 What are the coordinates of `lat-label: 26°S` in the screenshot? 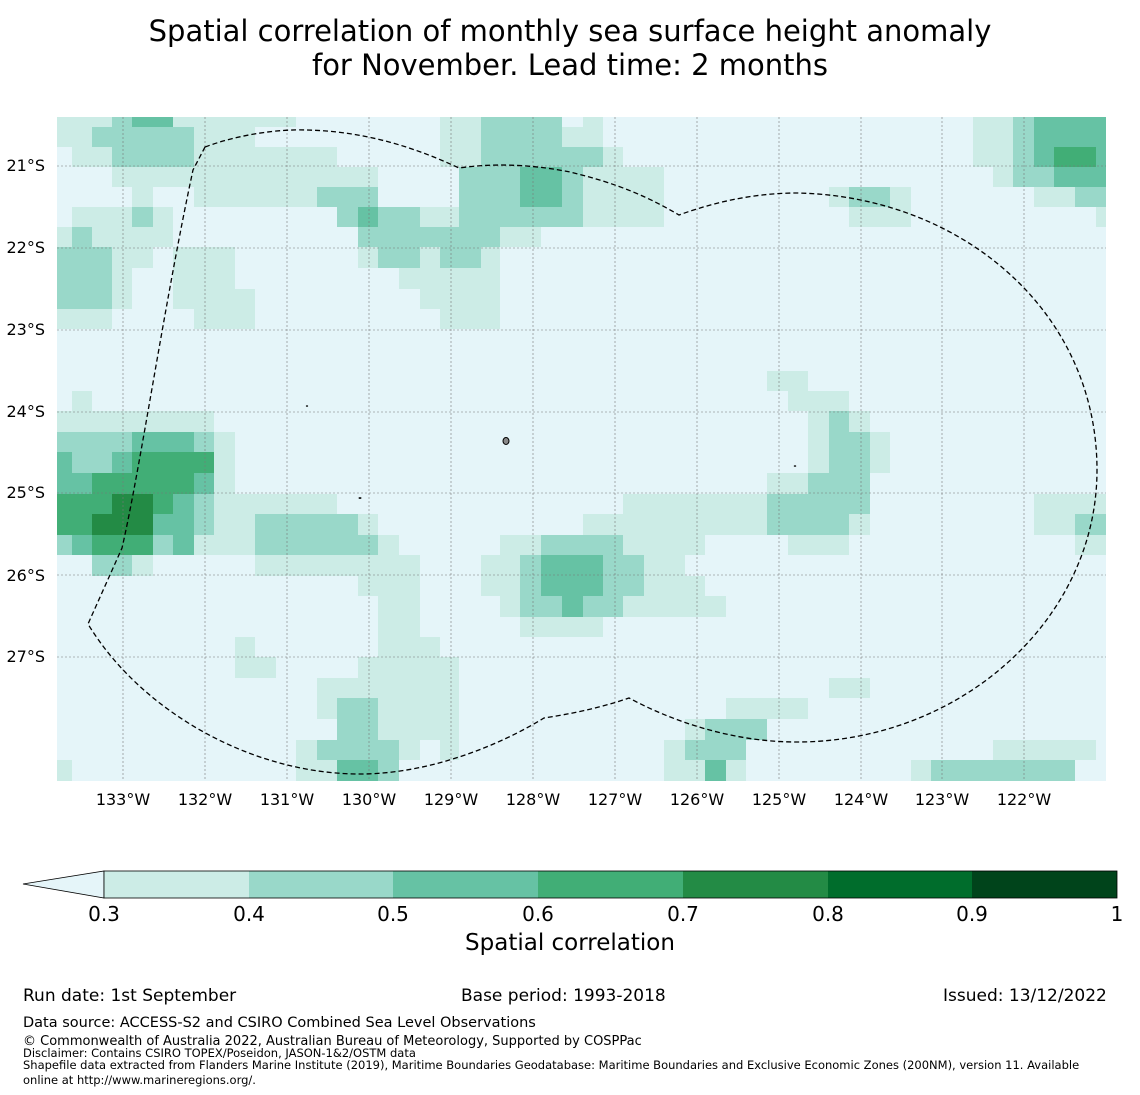 It's located at (25, 575).